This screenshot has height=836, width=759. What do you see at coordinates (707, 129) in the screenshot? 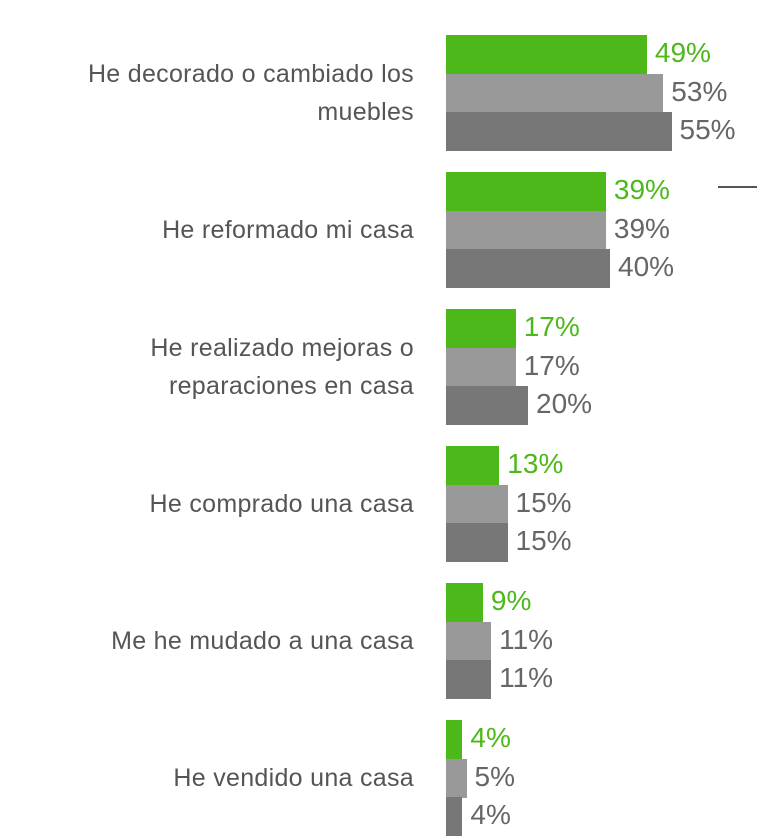
I see `value-label: 55%` at bounding box center [707, 129].